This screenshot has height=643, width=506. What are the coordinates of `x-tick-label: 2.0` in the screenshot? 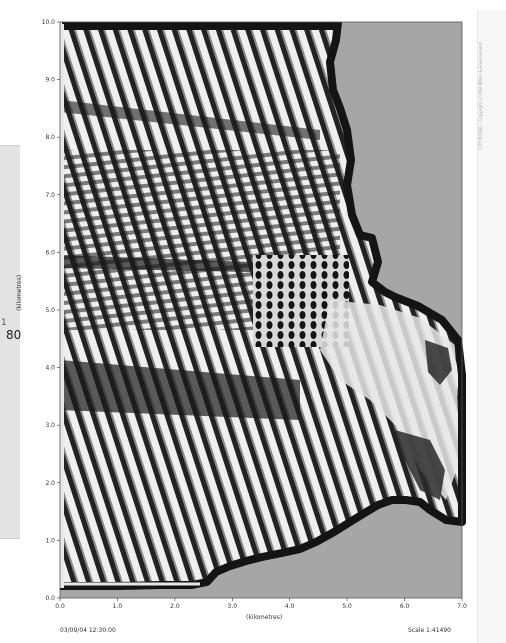 It's located at (175, 606).